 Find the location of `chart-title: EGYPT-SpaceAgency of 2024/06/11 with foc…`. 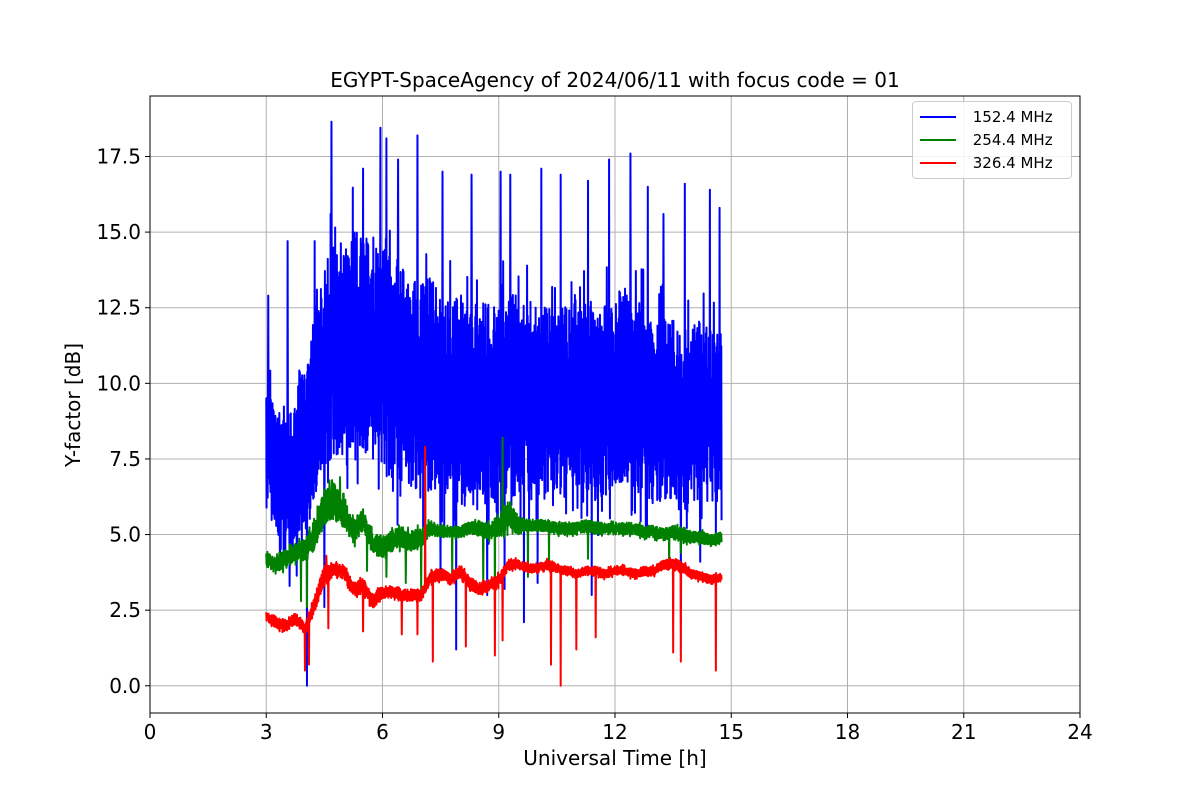

chart-title: EGYPT-SpaceAgency of 2024/06/11 with foc… is located at coordinates (615, 80).